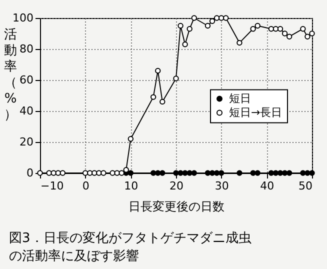  Describe the element at coordinates (30, 173) in the screenshot. I see `y-tick-label: 0` at that location.